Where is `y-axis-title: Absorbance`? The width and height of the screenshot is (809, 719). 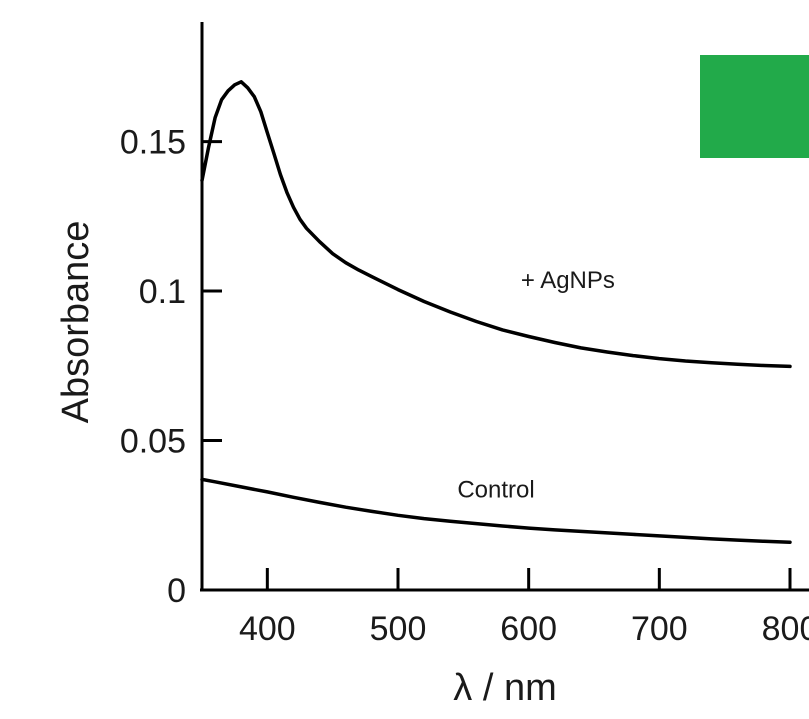 y-axis-title: Absorbance is located at coordinates (76, 322).